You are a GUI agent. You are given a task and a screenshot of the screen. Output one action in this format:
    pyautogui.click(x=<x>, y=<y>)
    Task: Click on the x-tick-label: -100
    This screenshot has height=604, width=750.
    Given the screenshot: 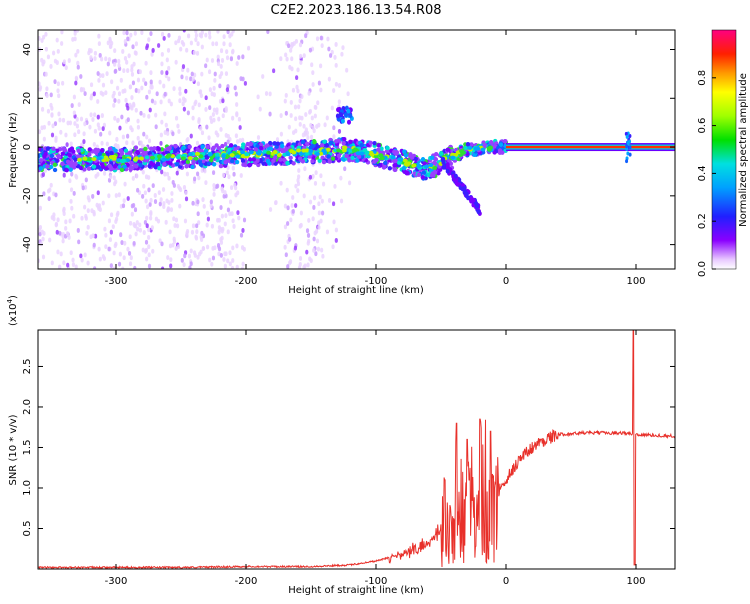 What is the action you would take?
    pyautogui.click(x=376, y=581)
    